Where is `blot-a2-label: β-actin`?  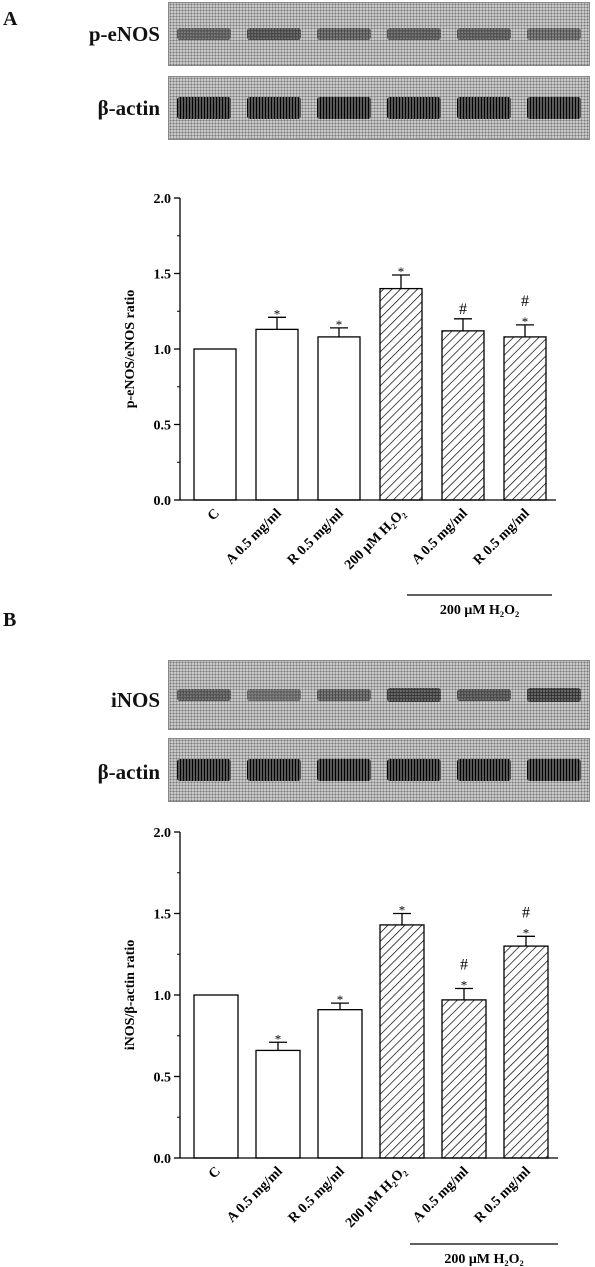 blot-a2-label: β-actin is located at coordinates (128, 108).